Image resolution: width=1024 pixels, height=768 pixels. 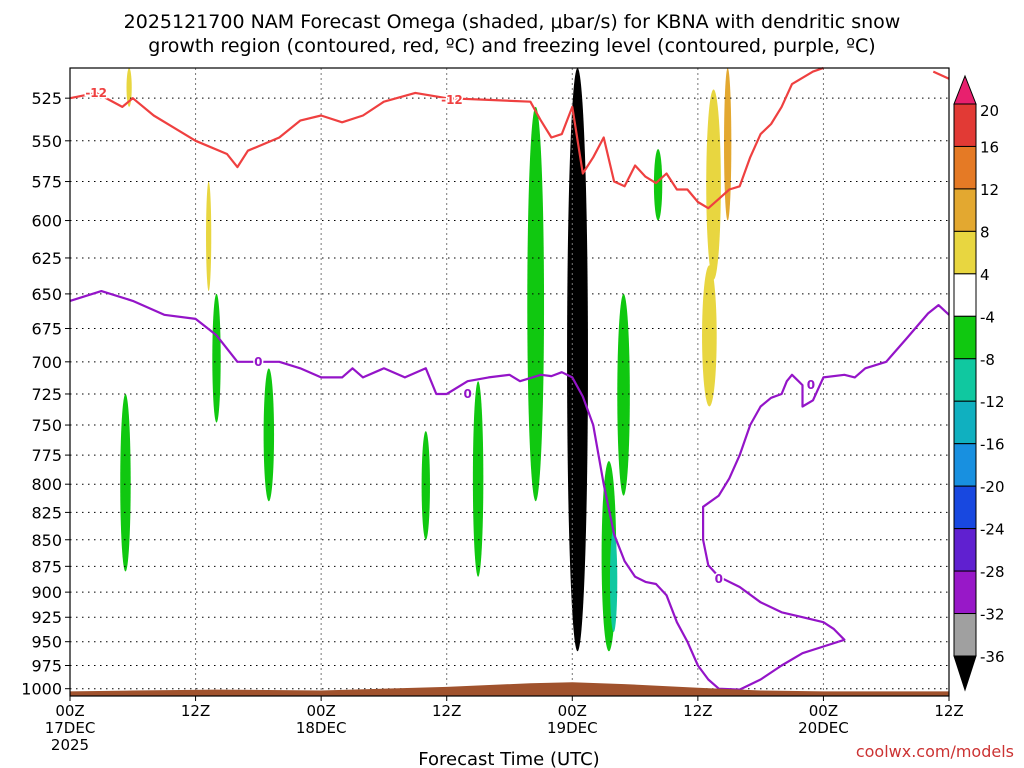 I want to click on colorbar-label-12: -32, so click(x=992, y=615).